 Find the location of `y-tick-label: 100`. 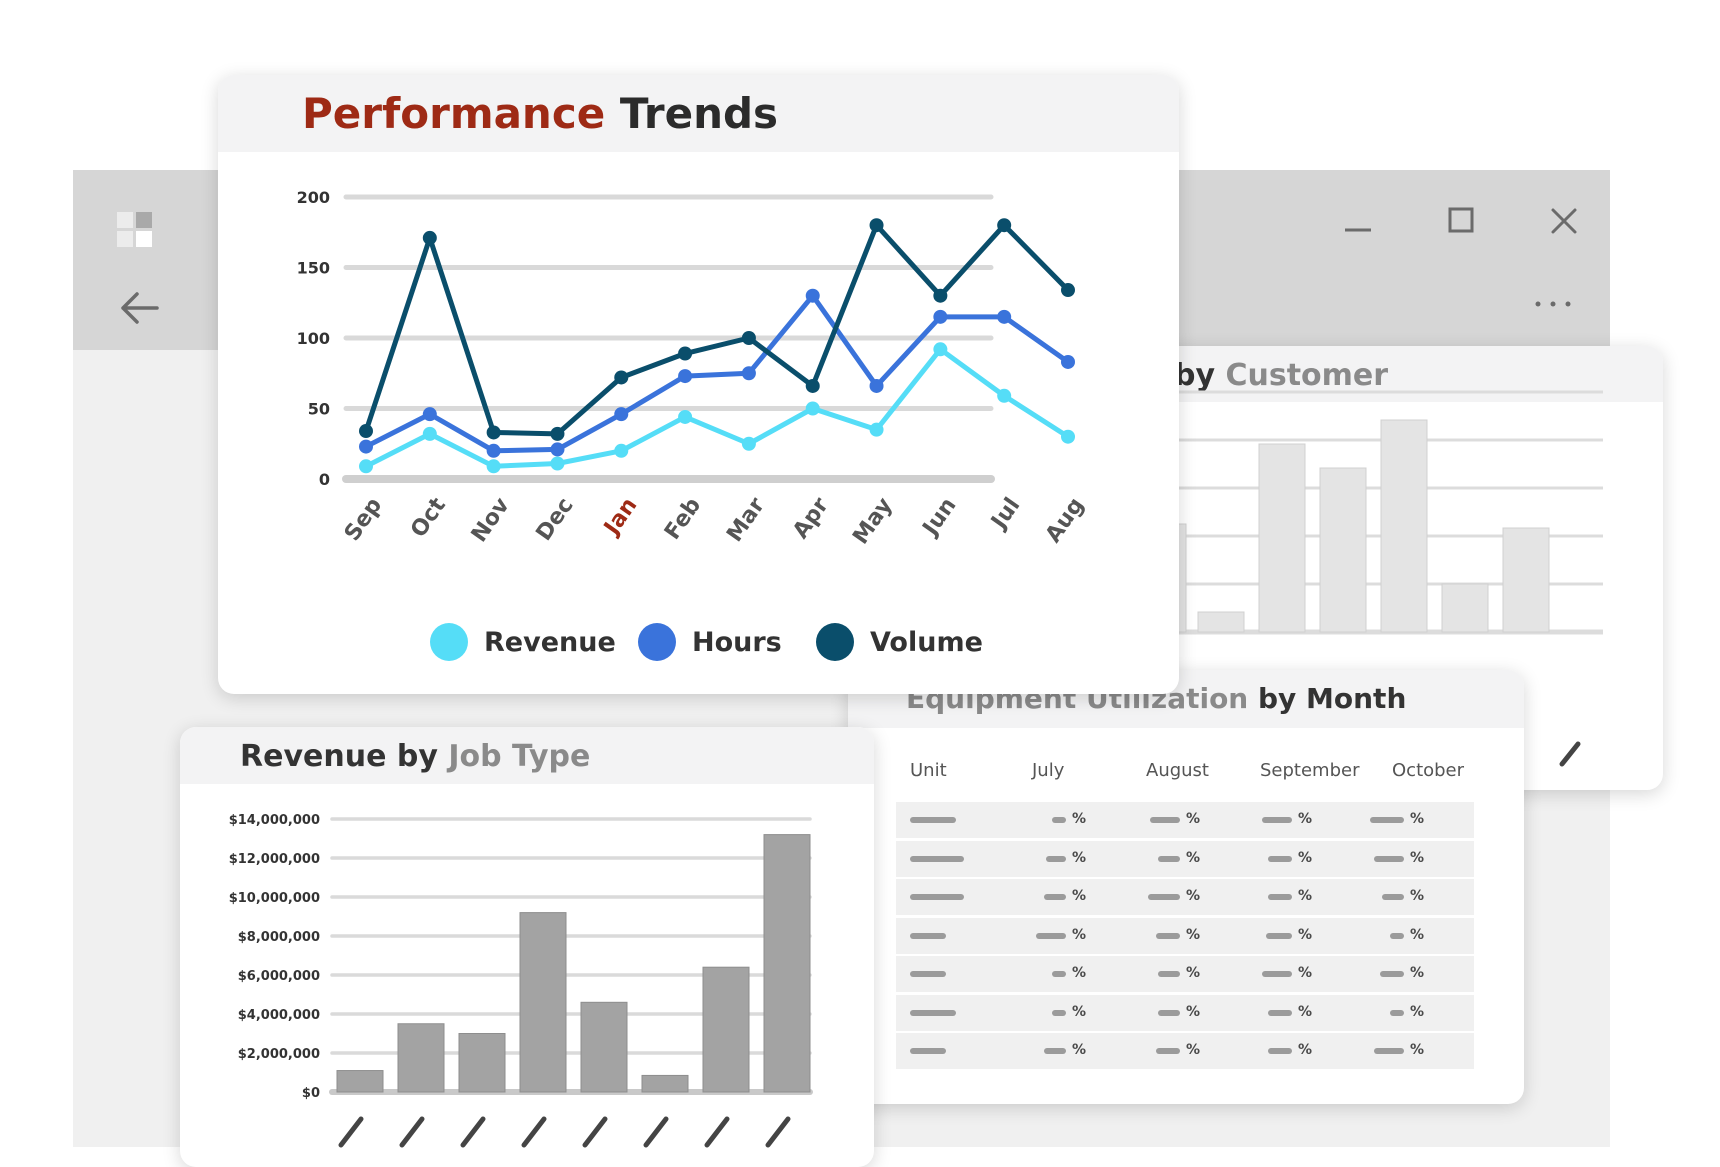

y-tick-label: 100 is located at coordinates (313, 338).